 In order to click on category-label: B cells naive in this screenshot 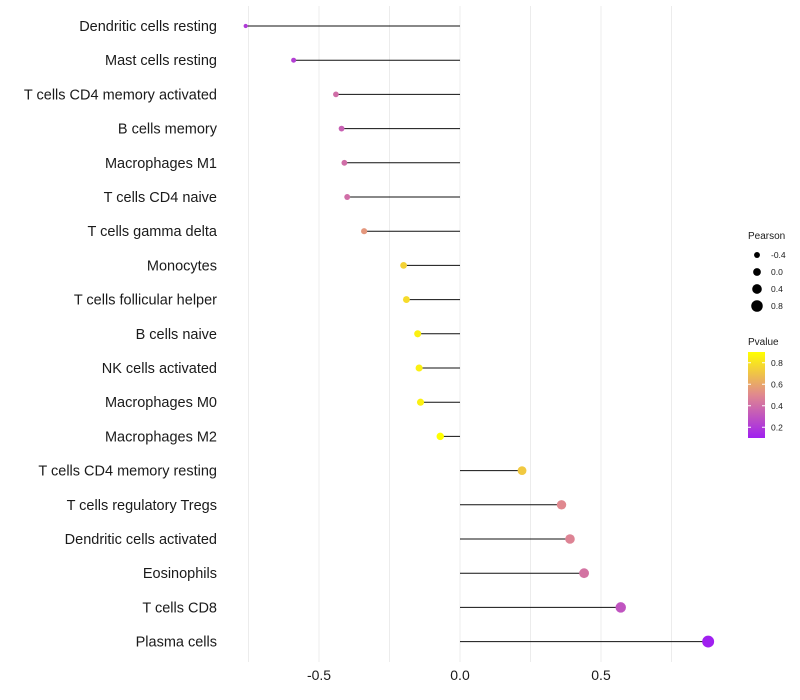, I will do `click(176, 335)`.